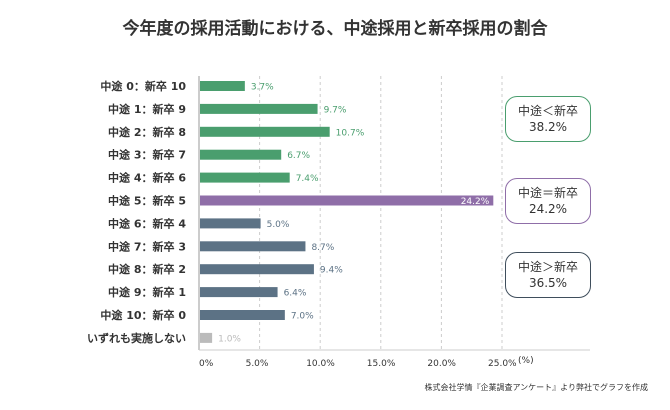  I want to click on category-label: 中途 8：新卒 2, so click(147, 269).